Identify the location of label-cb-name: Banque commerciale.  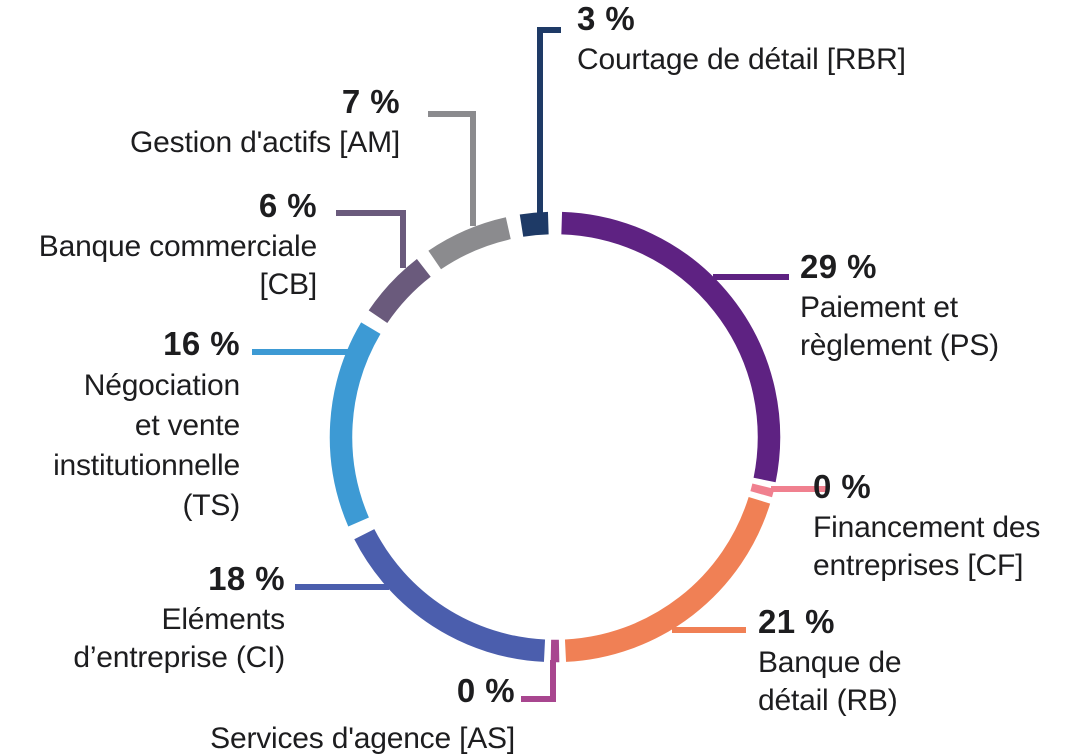
(177, 246).